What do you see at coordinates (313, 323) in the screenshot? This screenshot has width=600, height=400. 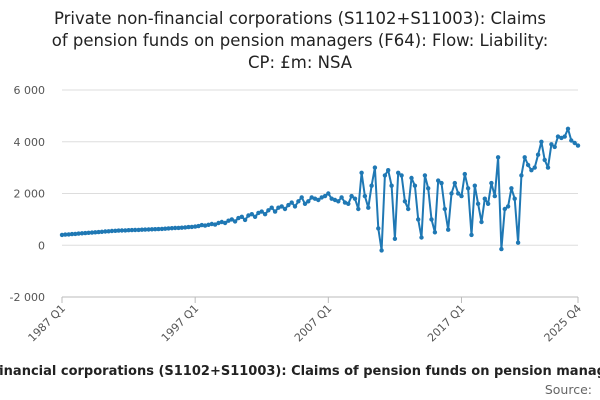 I see `x-tick-label: 2007 Q1` at bounding box center [313, 323].